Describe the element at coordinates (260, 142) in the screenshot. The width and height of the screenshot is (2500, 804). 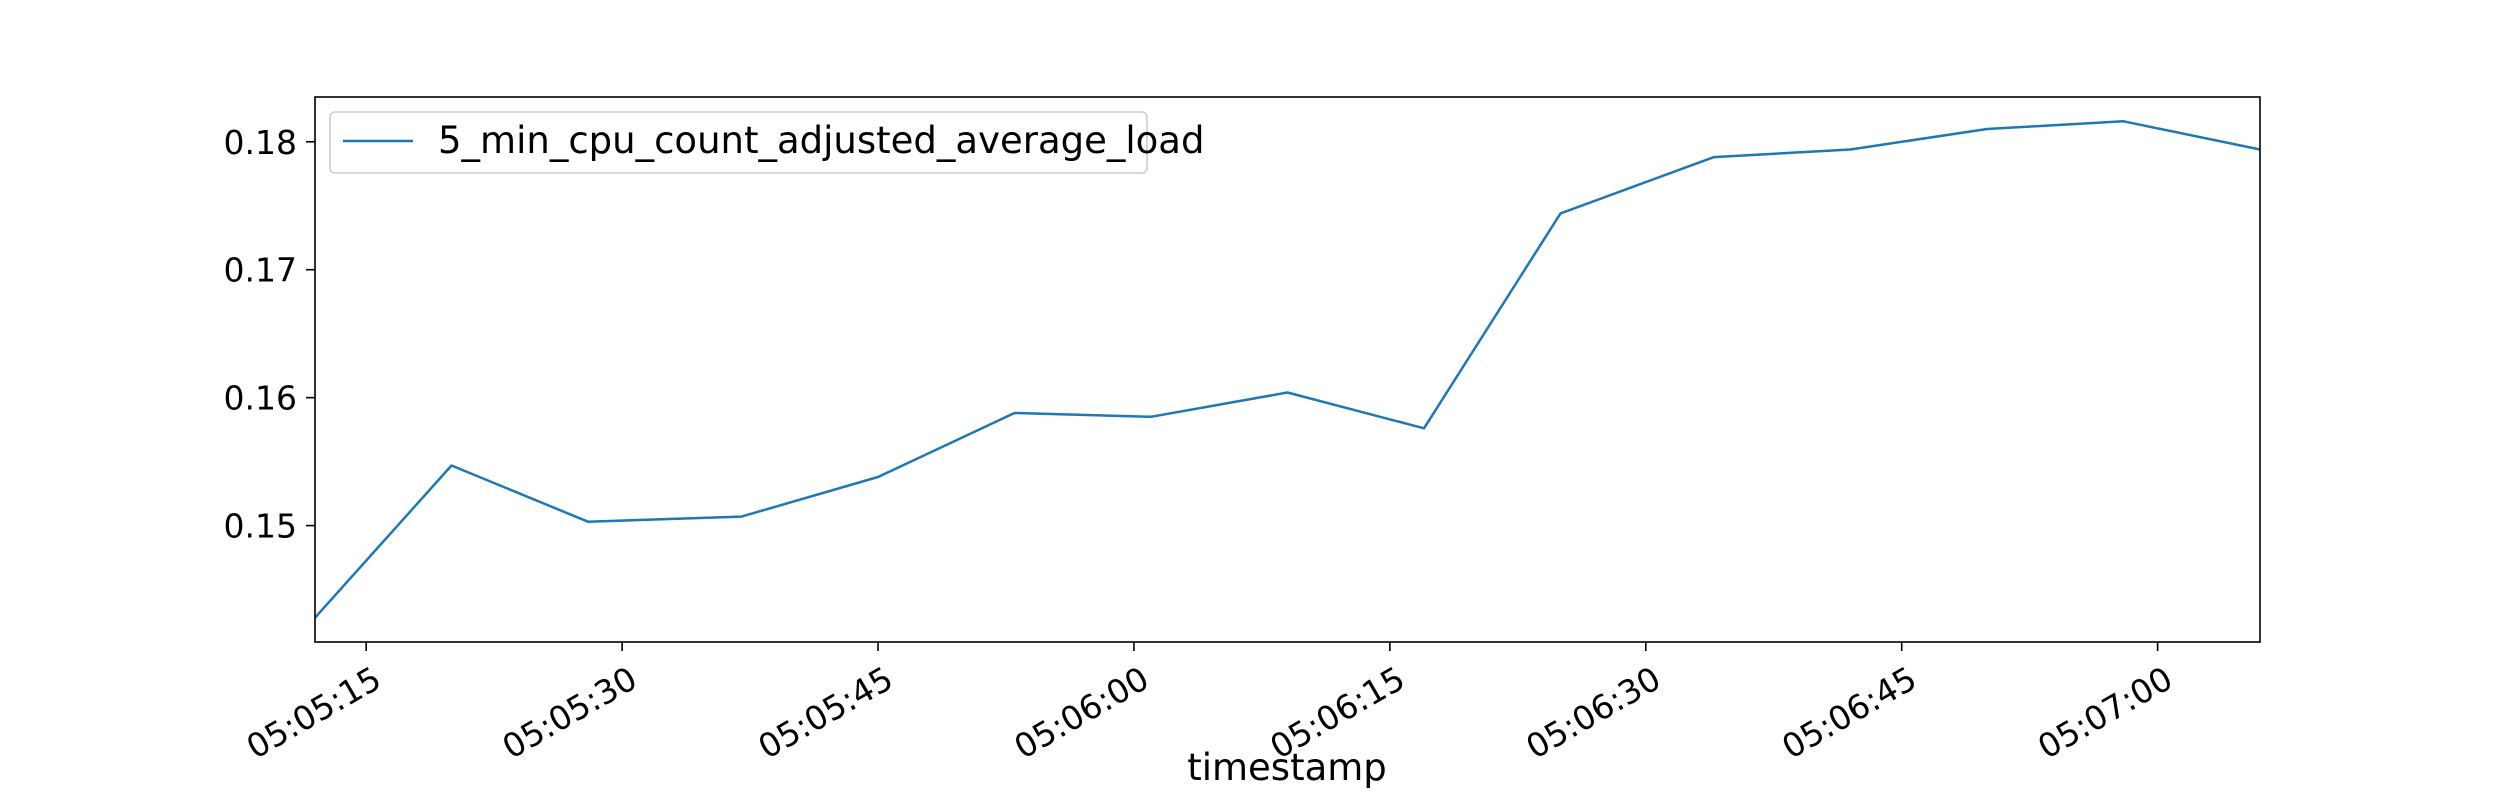
I see `y-tick-label: 0.18` at that location.